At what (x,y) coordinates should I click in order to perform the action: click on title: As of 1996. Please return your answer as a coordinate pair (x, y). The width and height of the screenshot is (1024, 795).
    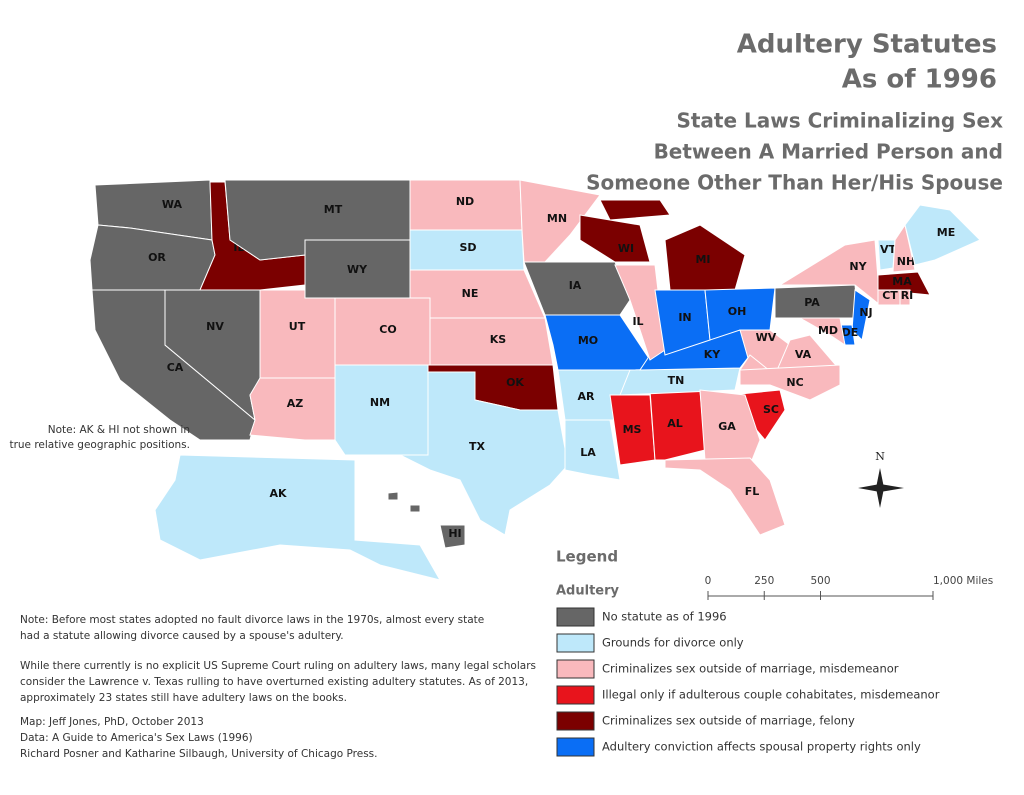
    Looking at the image, I should click on (919, 80).